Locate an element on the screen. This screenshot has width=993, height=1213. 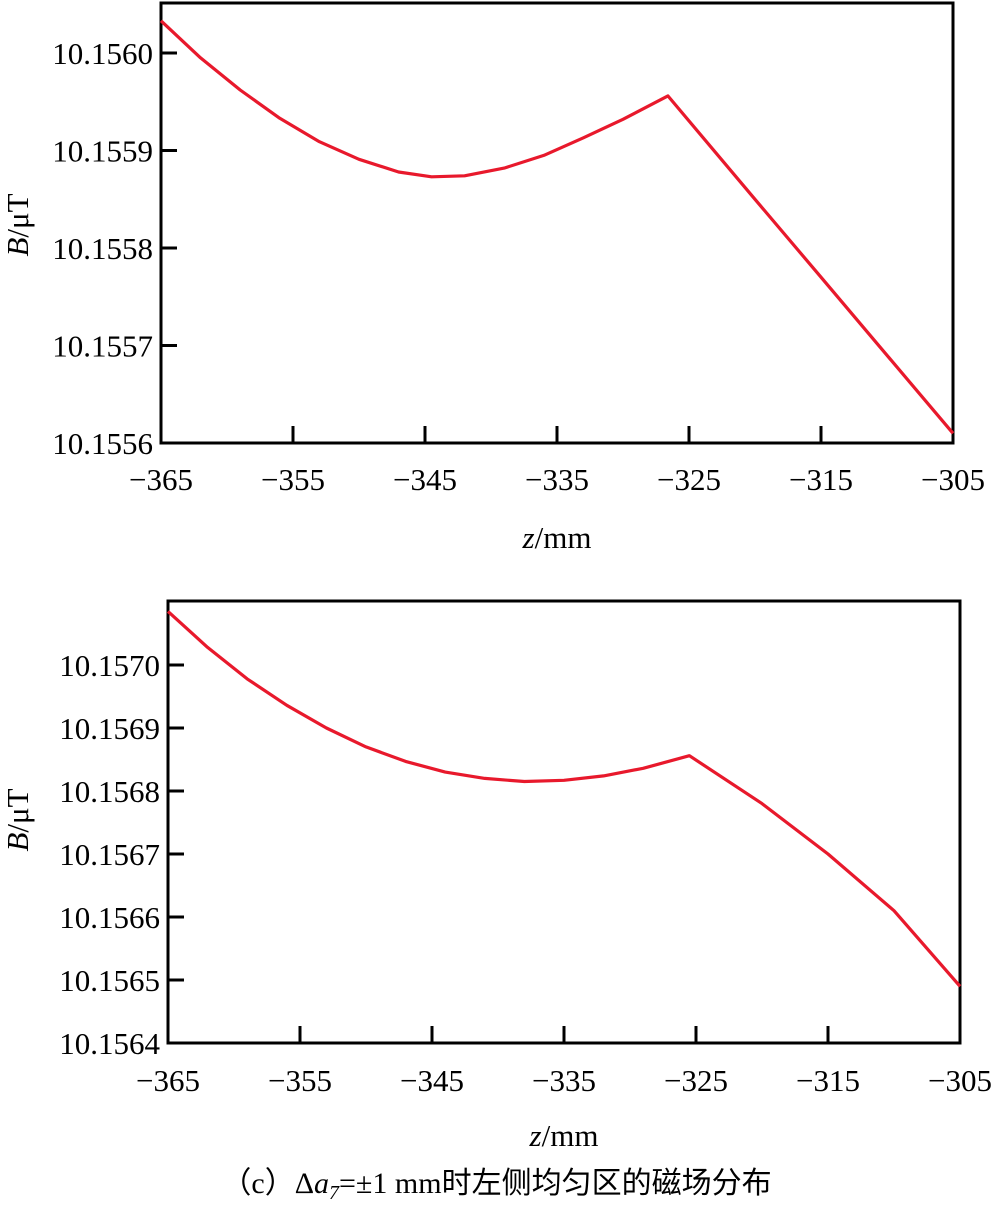
caption-text: =±1 mm时左侧均匀区的磁场分布 is located at coordinates (555, 1183).